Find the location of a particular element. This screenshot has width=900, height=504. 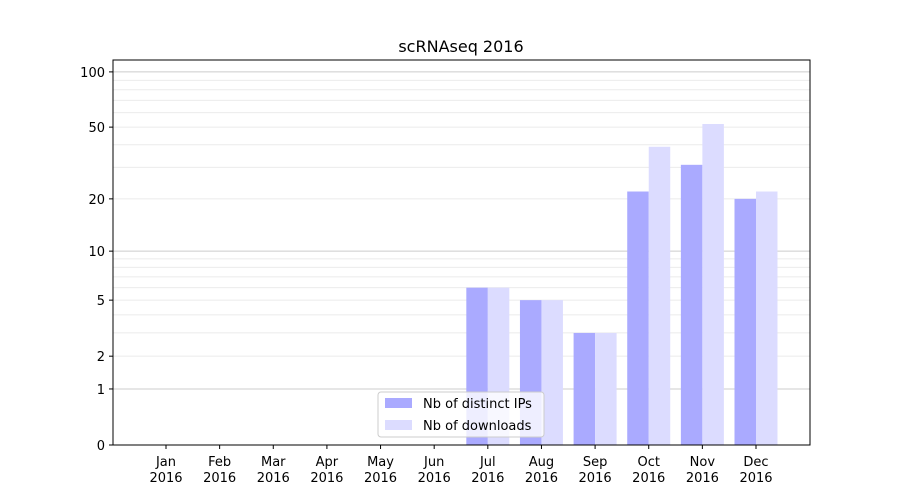

x-tick-label: Sep is located at coordinates (595, 462).